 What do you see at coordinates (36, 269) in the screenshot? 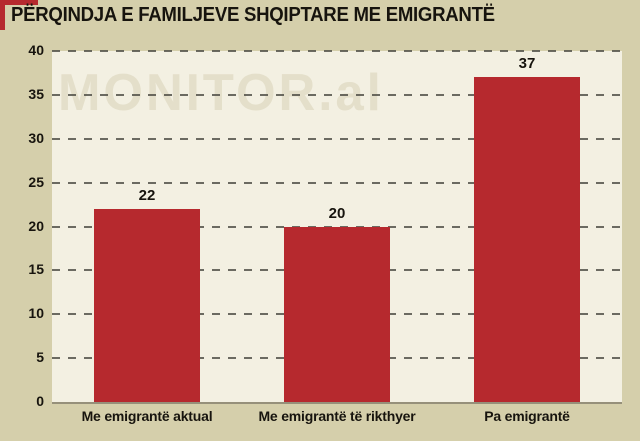
I see `y-axis-tick-label-15: 15` at bounding box center [36, 269].